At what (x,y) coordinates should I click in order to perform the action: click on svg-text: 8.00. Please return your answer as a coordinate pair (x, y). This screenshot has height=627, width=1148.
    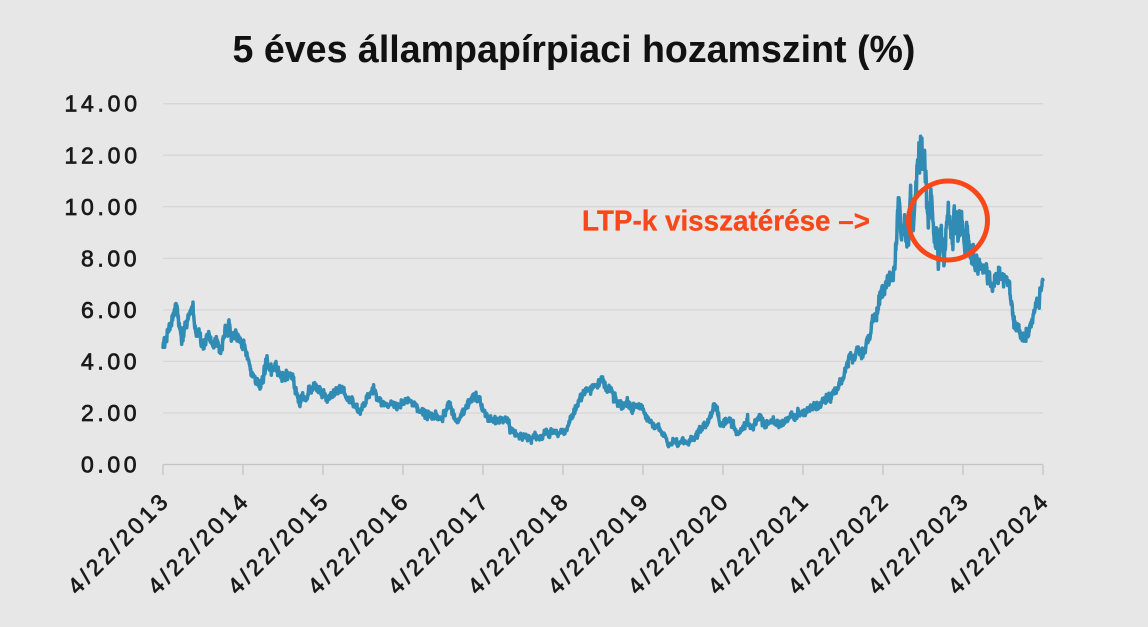
    Looking at the image, I should click on (109, 258).